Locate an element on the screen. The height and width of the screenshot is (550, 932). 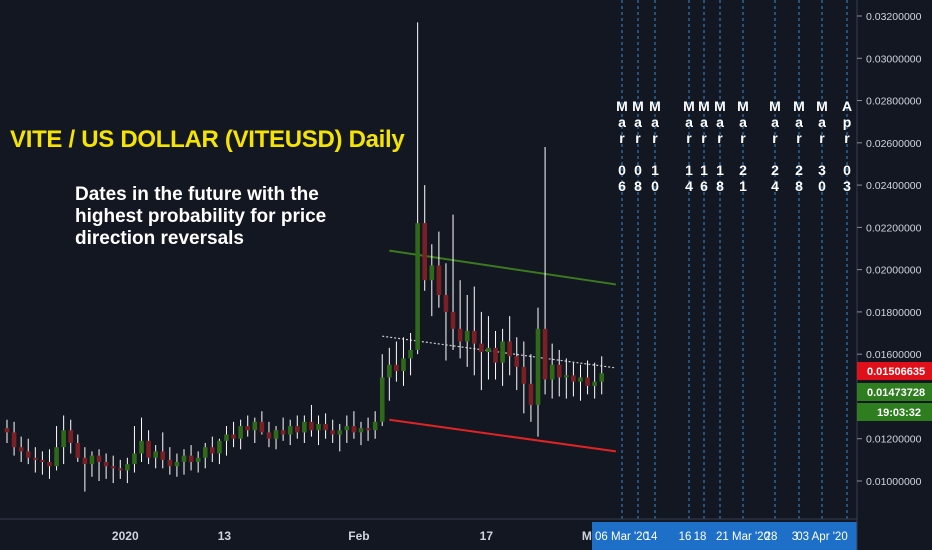
future-date-axis-label: 06 Mar '20 is located at coordinates (622, 537).